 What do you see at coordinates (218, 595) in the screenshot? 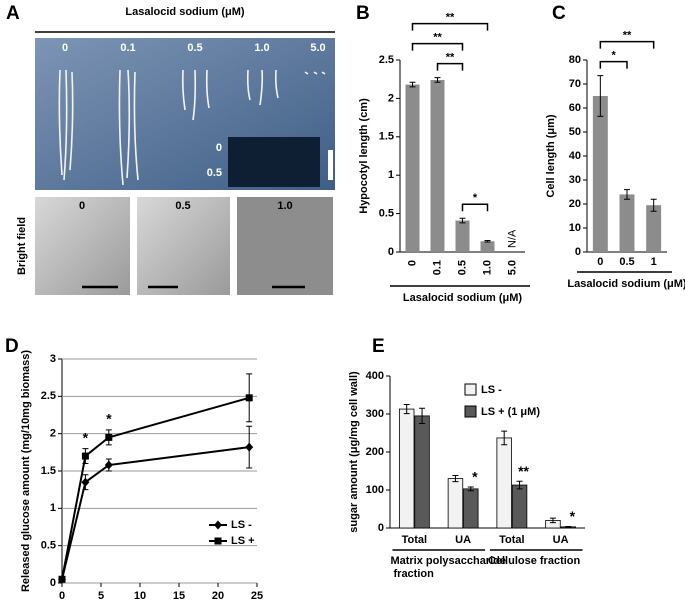
I see `x-tick-label: 20` at bounding box center [218, 595].